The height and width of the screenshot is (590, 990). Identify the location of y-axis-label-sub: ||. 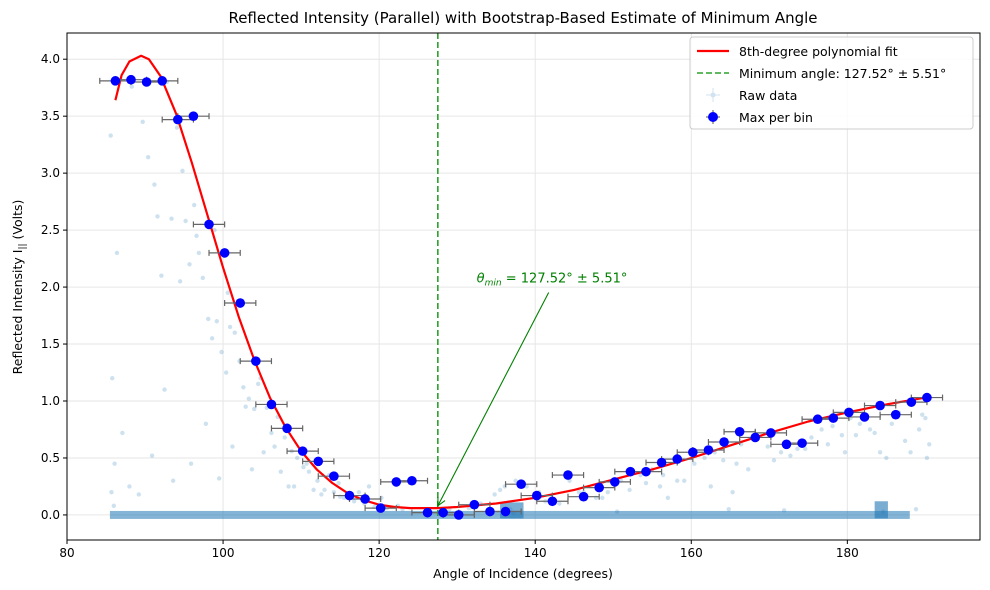
(23, 246).